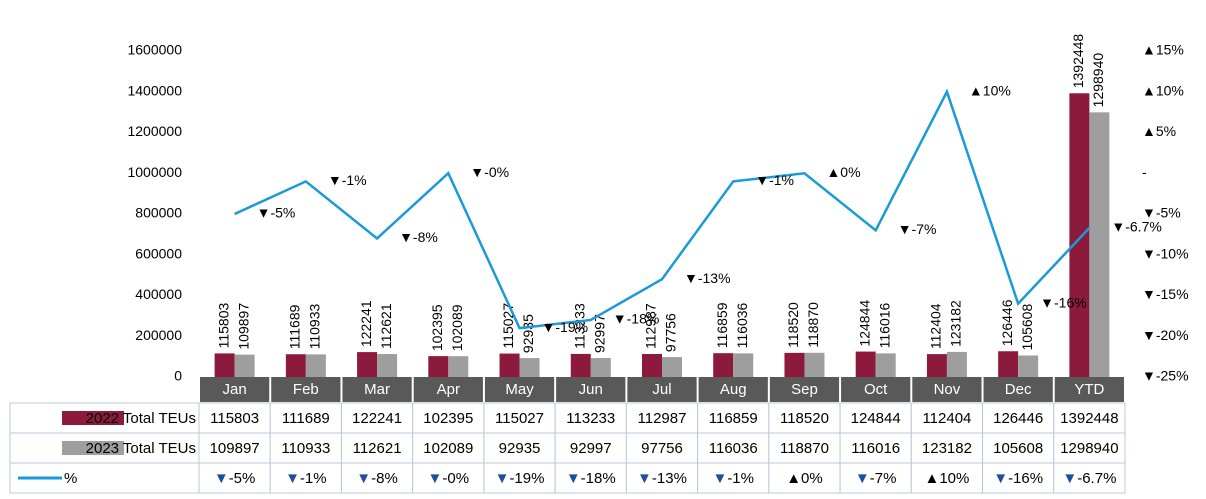  I want to click on legend-cell, so click(104, 448).